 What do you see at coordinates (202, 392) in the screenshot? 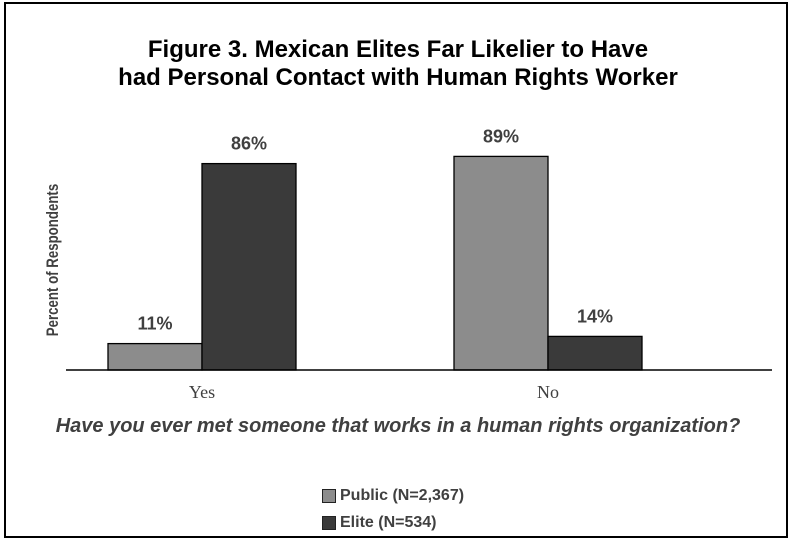
I see `x-tick-label-yes: Yes` at bounding box center [202, 392].